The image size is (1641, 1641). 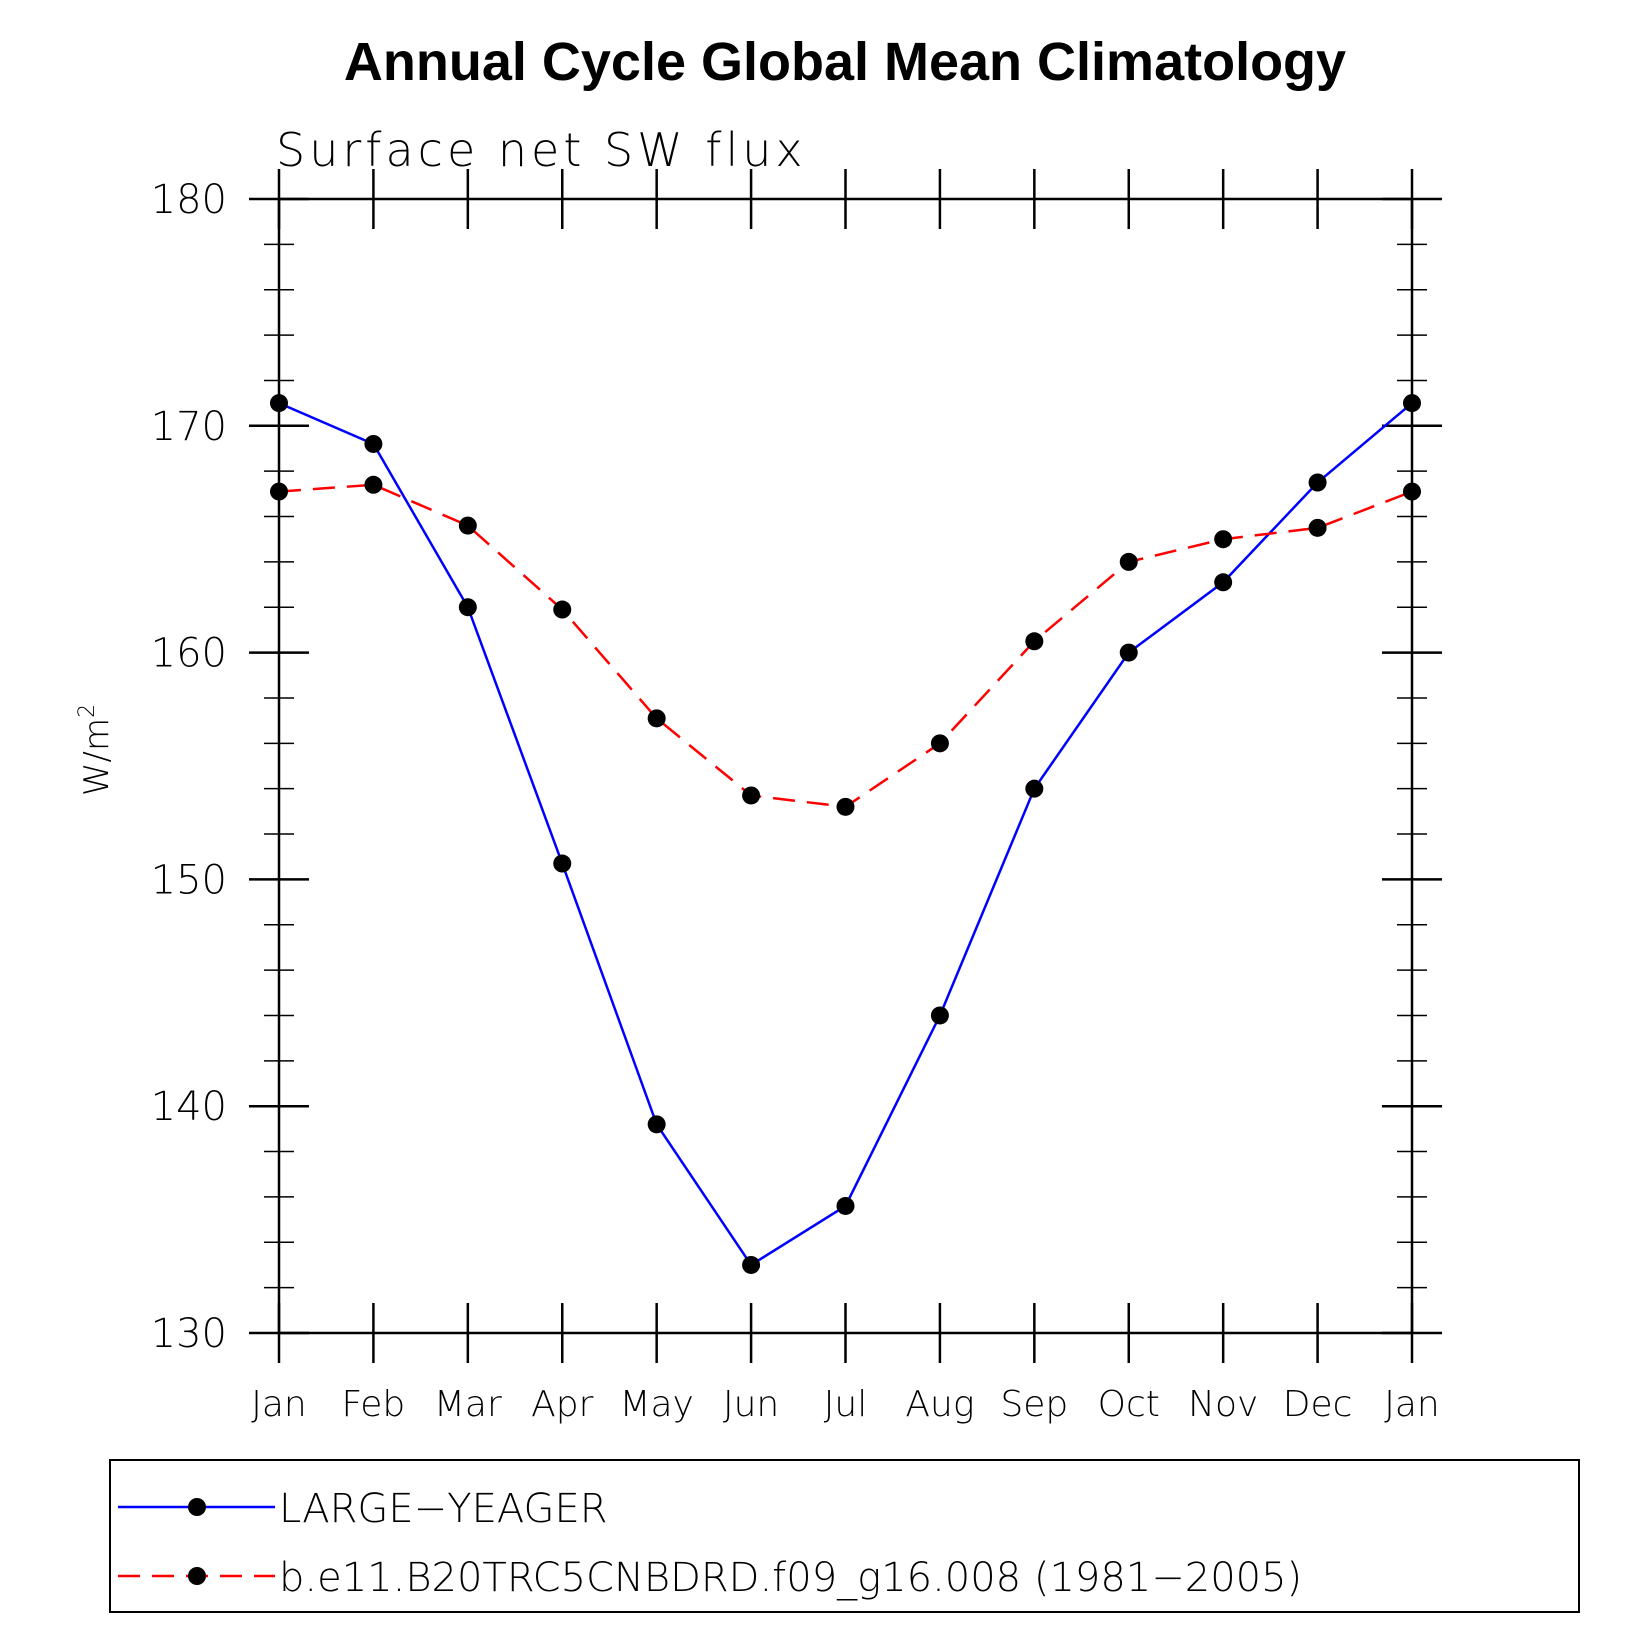 I want to click on legend-box, so click(x=844, y=1536).